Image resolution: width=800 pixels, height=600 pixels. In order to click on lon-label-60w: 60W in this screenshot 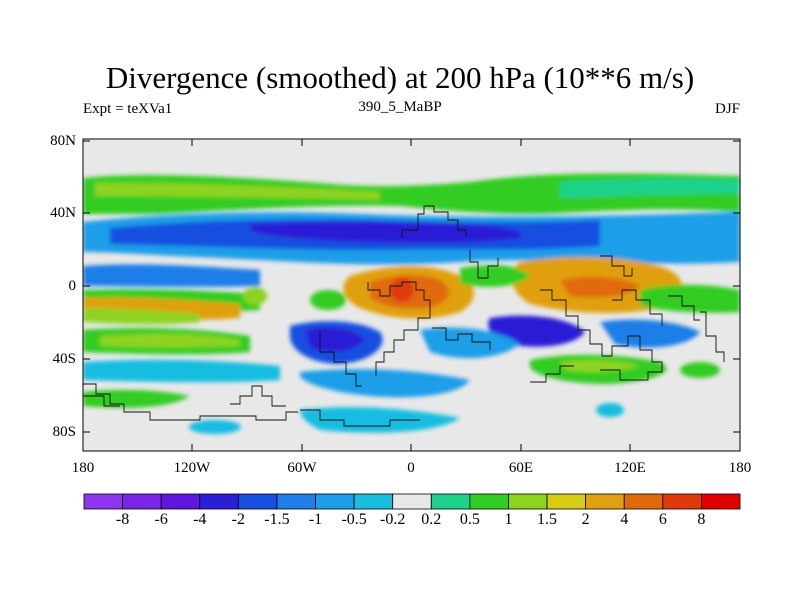, I will do `click(302, 468)`.